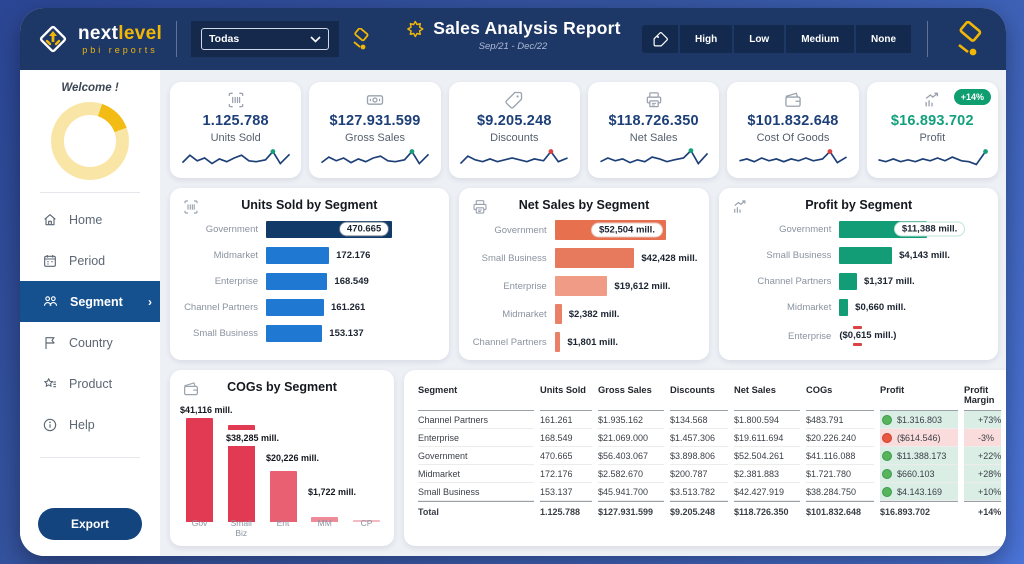  What do you see at coordinates (293, 458) in the screenshot?
I see `data-label: $20,226 mill.` at bounding box center [293, 458].